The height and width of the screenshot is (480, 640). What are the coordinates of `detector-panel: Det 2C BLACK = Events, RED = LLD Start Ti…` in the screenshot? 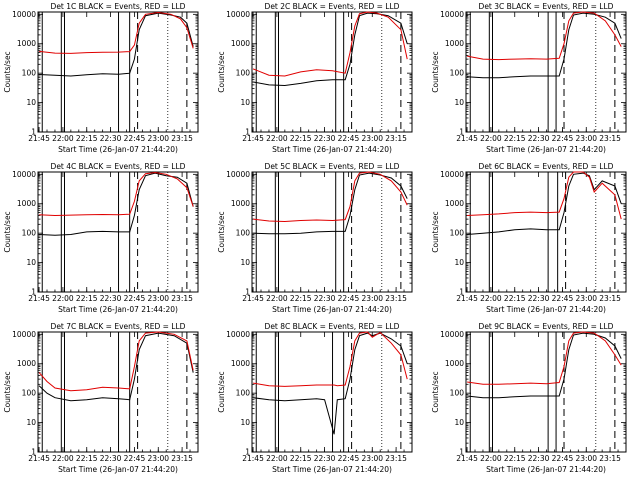 It's located at (315, 78).